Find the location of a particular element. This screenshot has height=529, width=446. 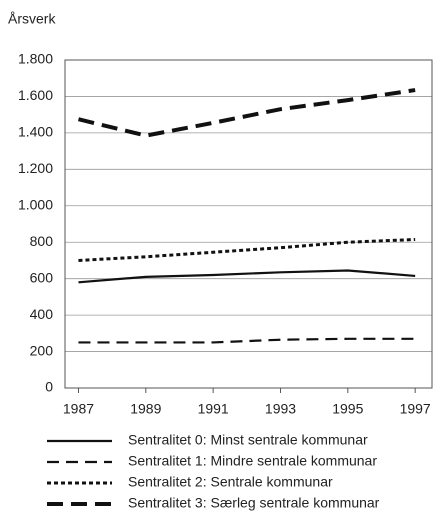

y-tick-label: 200 is located at coordinates (42, 350).